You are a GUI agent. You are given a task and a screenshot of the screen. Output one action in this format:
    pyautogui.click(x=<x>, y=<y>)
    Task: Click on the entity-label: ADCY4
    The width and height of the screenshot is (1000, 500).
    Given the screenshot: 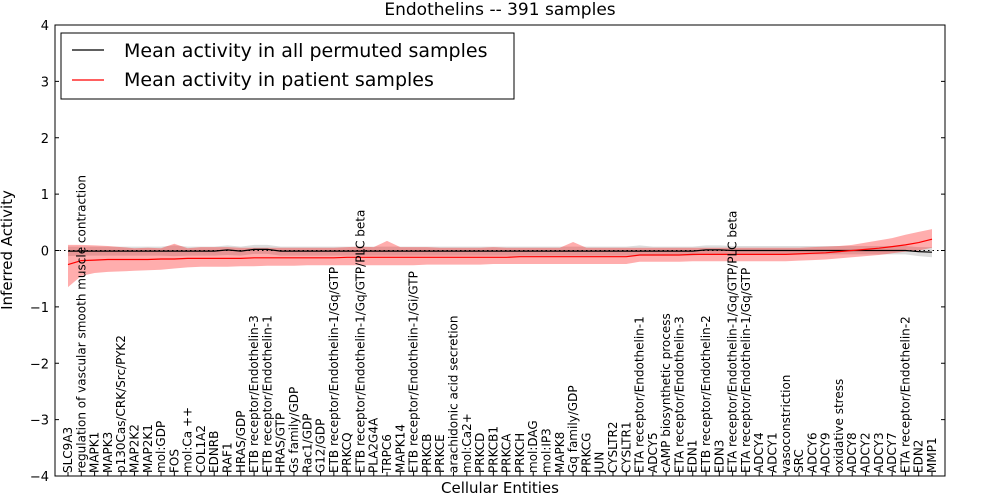 What is the action you would take?
    pyautogui.click(x=759, y=452)
    